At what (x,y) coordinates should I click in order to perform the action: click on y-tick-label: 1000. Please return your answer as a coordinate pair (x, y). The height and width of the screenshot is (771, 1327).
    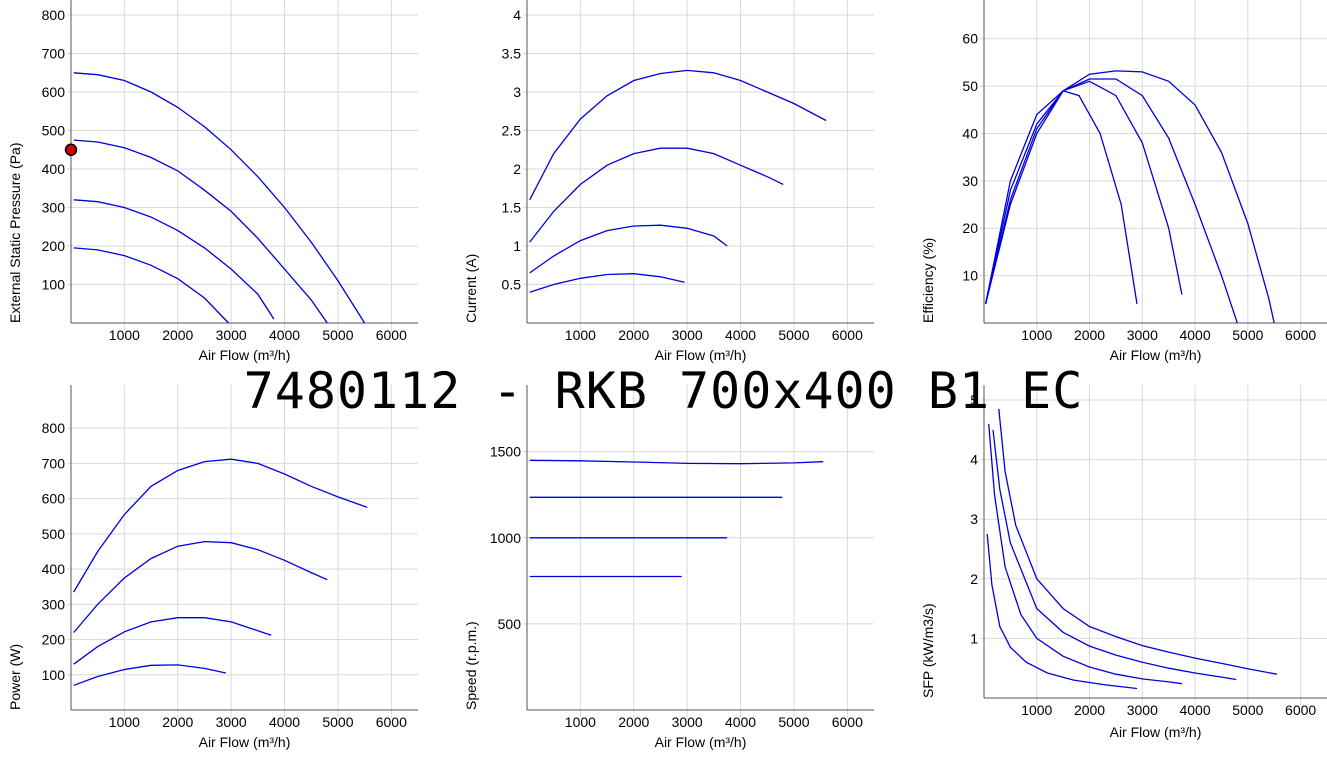
    Looking at the image, I should click on (505, 538).